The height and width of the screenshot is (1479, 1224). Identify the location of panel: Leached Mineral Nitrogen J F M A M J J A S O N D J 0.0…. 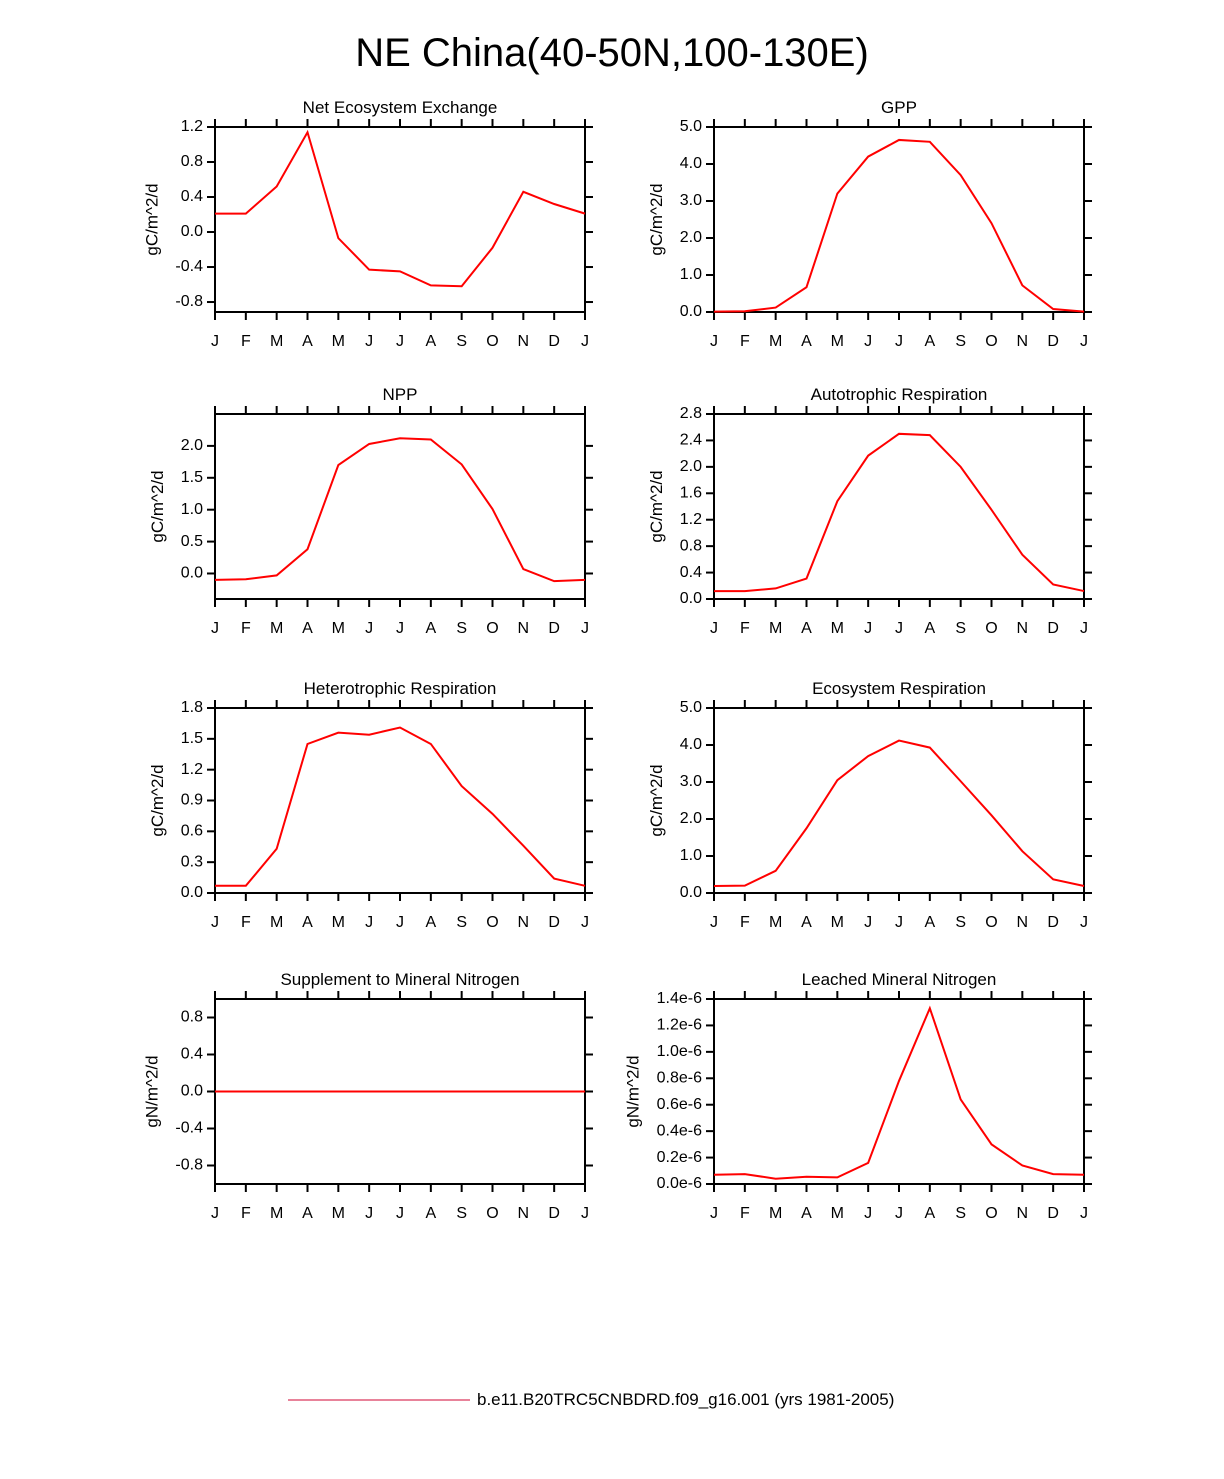
(858, 1096).